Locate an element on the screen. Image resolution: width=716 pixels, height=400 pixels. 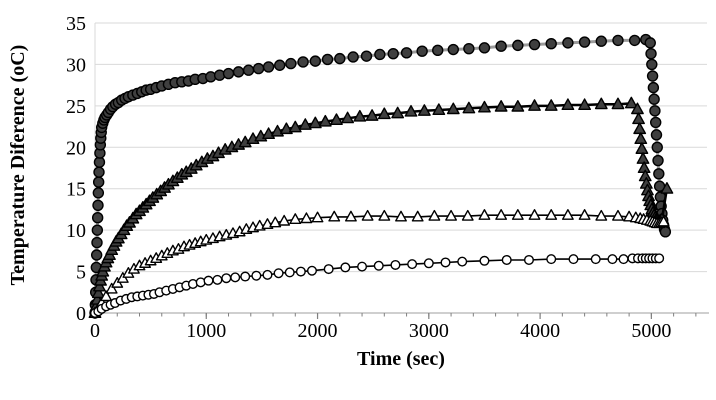
y-tick-label: 10 is located at coordinates (76, 231).